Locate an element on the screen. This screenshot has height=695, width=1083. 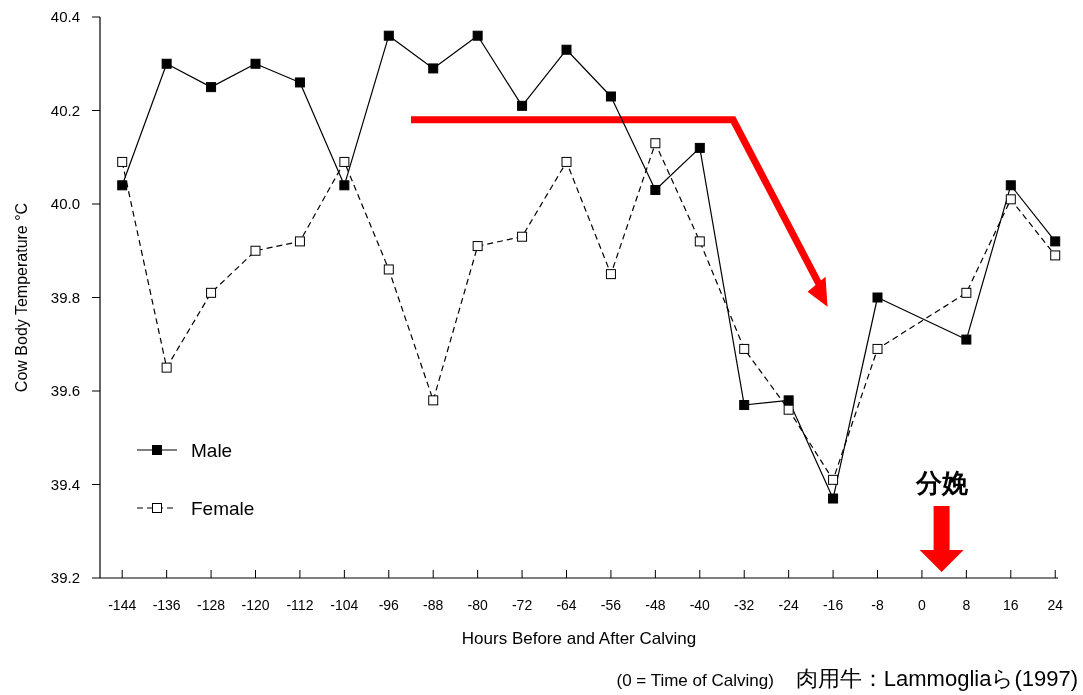
x-tick-label: -32 is located at coordinates (744, 605).